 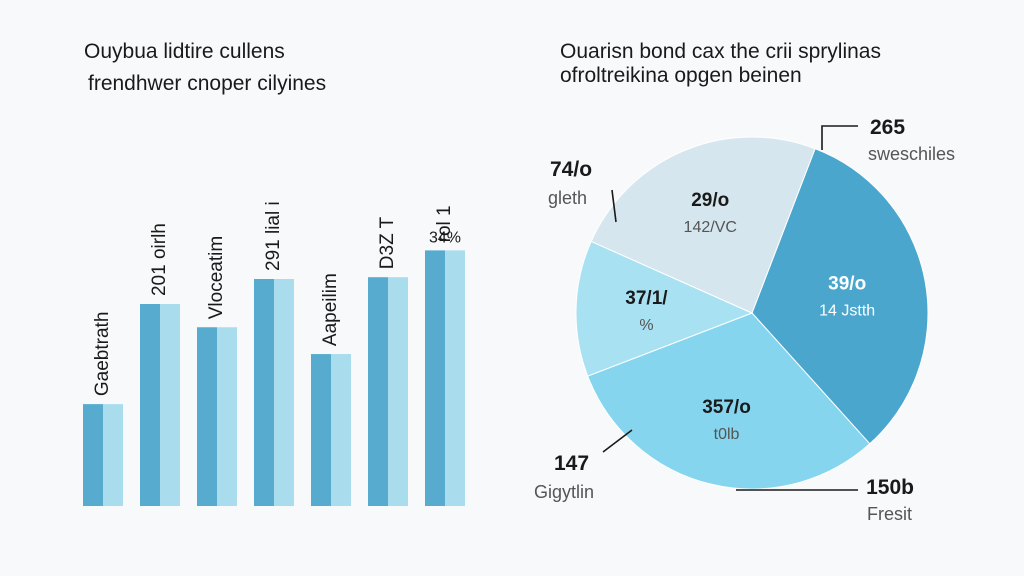 I want to click on pie-callout-label-2: Gigytlin, so click(x=564, y=492).